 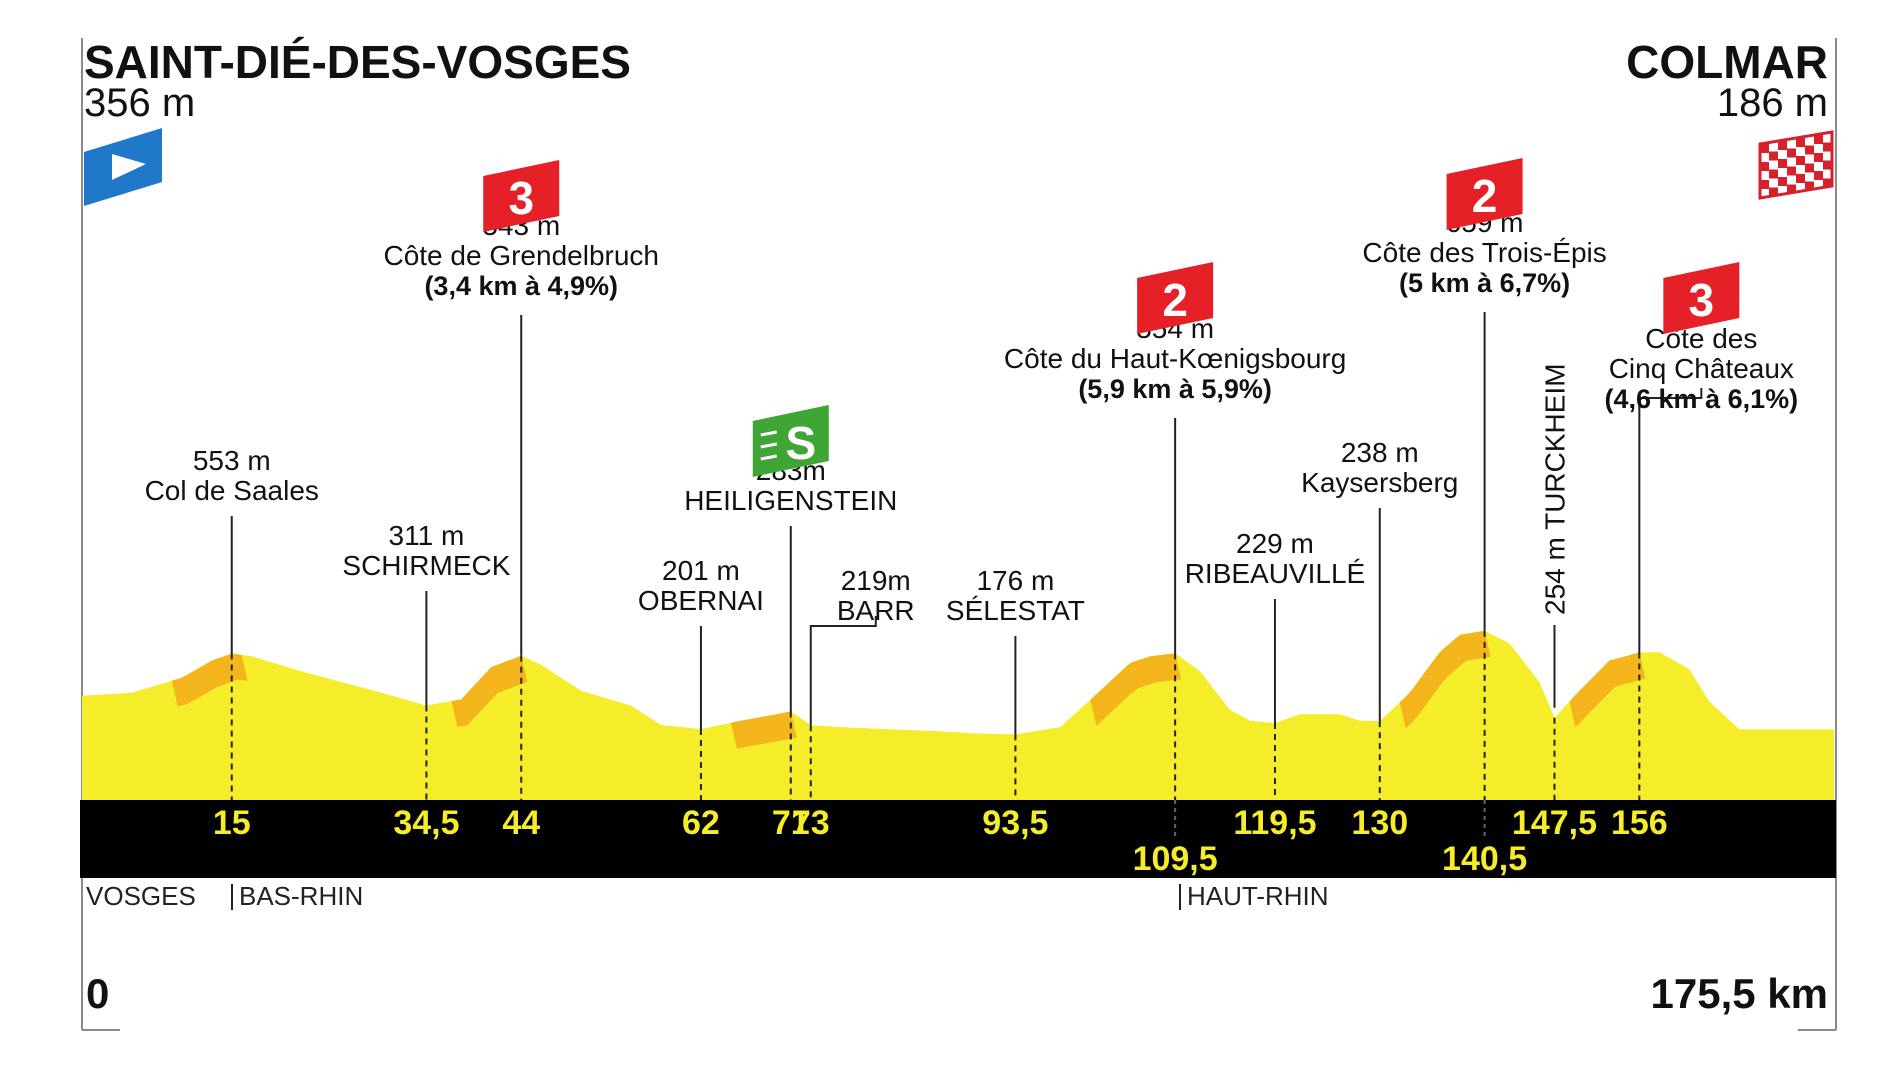 What do you see at coordinates (123, 167) in the screenshot?
I see `start-flag-icon` at bounding box center [123, 167].